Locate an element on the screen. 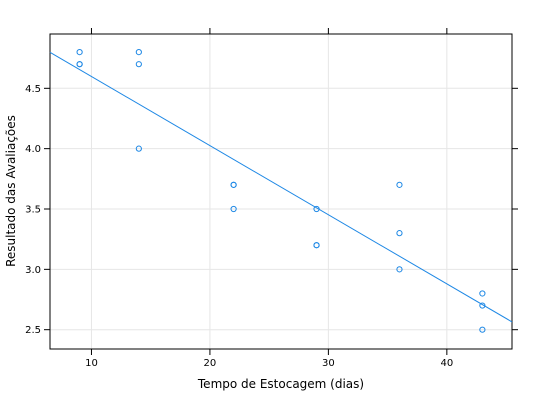 This screenshot has height=400, width=540. y-tick-label: 4.0 is located at coordinates (33, 149).